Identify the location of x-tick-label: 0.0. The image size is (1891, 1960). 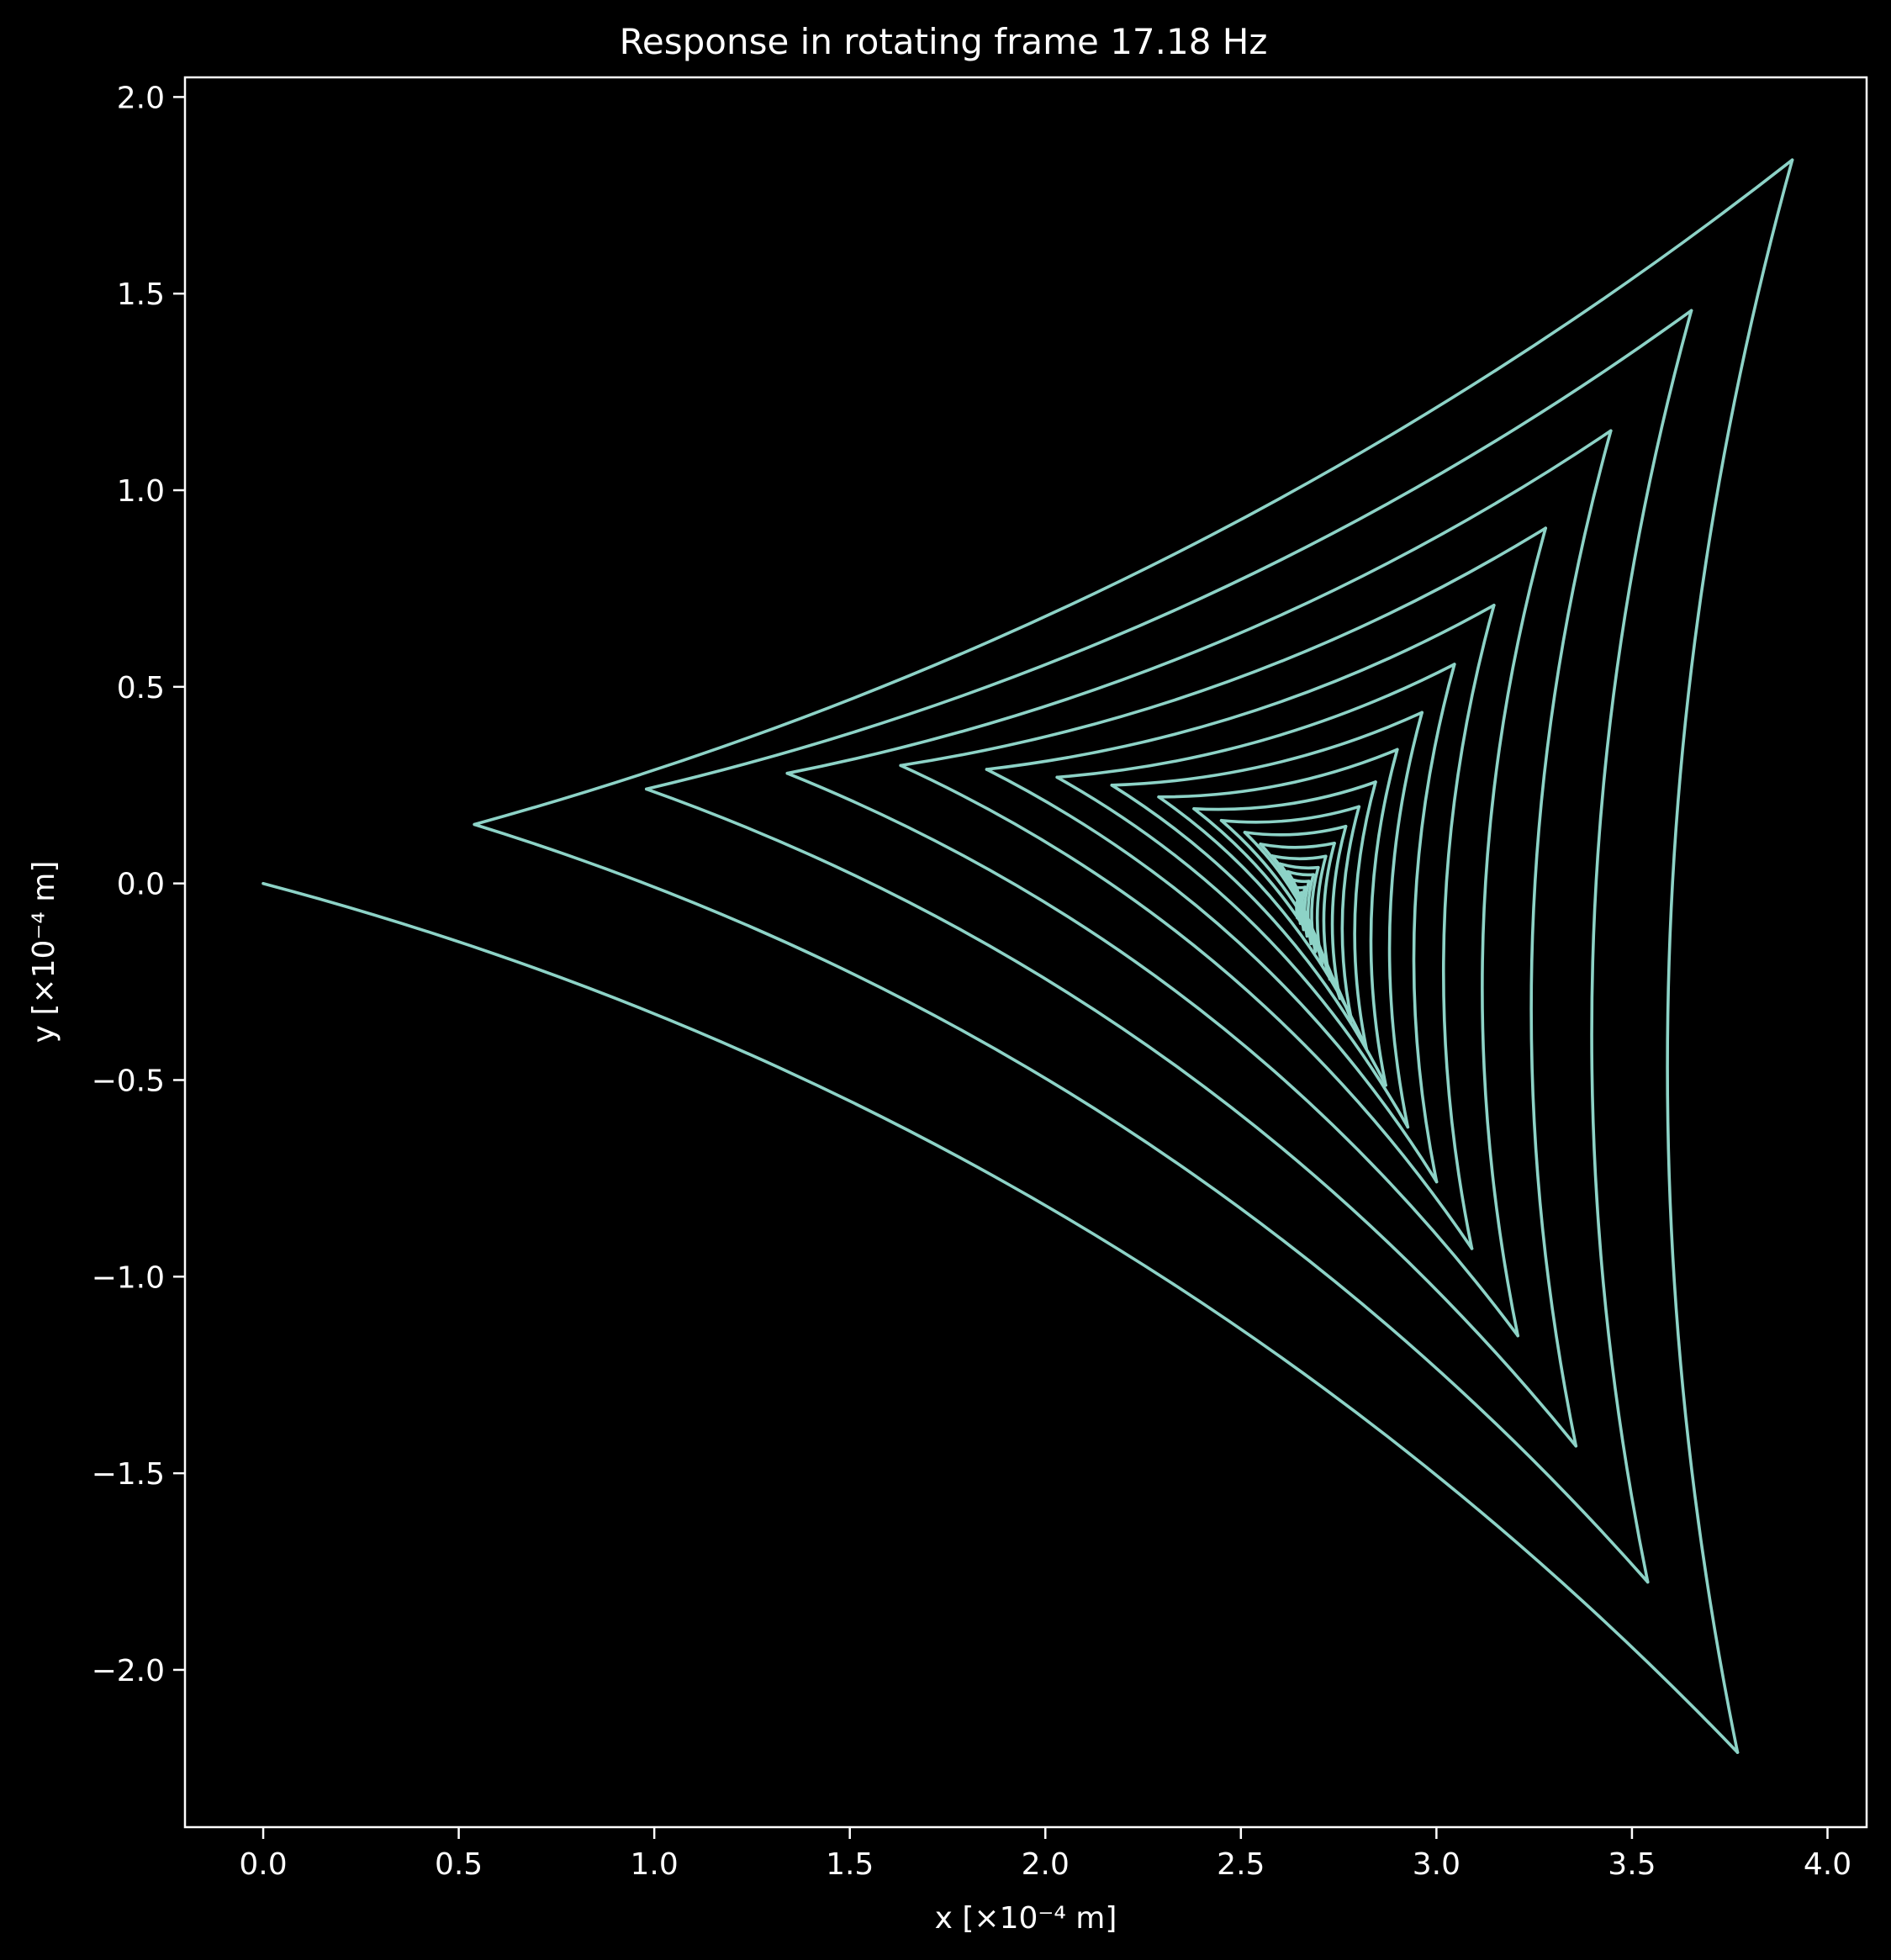
(263, 1865).